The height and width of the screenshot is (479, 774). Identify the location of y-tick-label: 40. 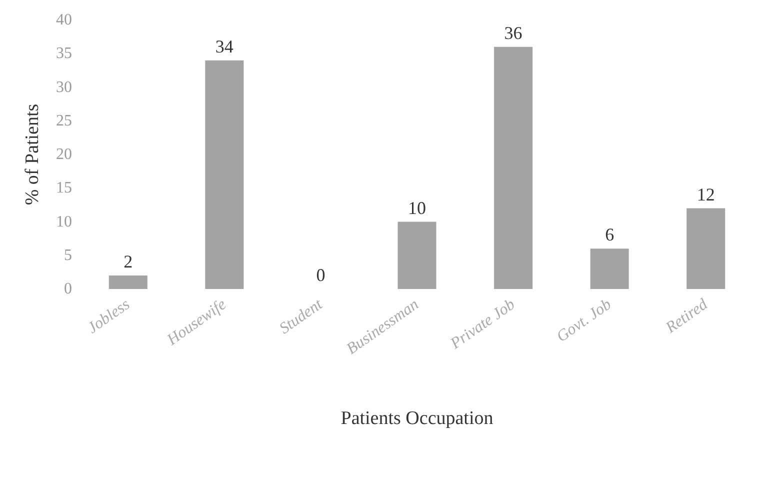
(64, 20).